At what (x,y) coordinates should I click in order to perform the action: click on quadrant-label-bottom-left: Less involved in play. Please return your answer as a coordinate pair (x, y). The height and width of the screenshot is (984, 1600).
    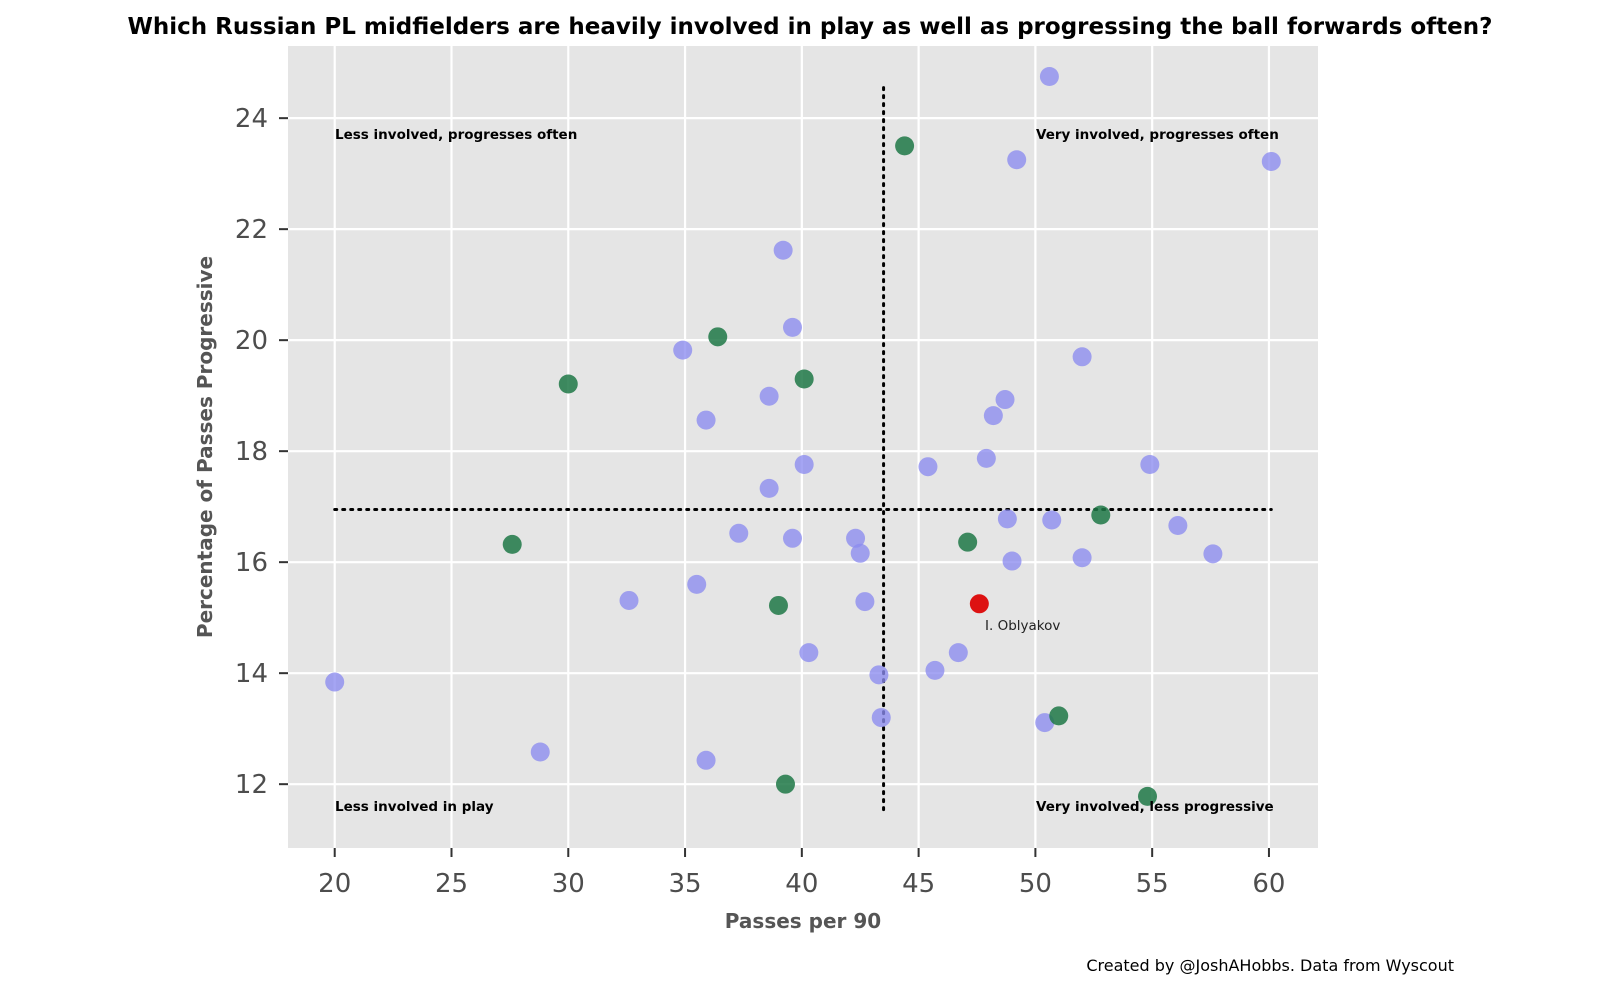
    Looking at the image, I should click on (414, 807).